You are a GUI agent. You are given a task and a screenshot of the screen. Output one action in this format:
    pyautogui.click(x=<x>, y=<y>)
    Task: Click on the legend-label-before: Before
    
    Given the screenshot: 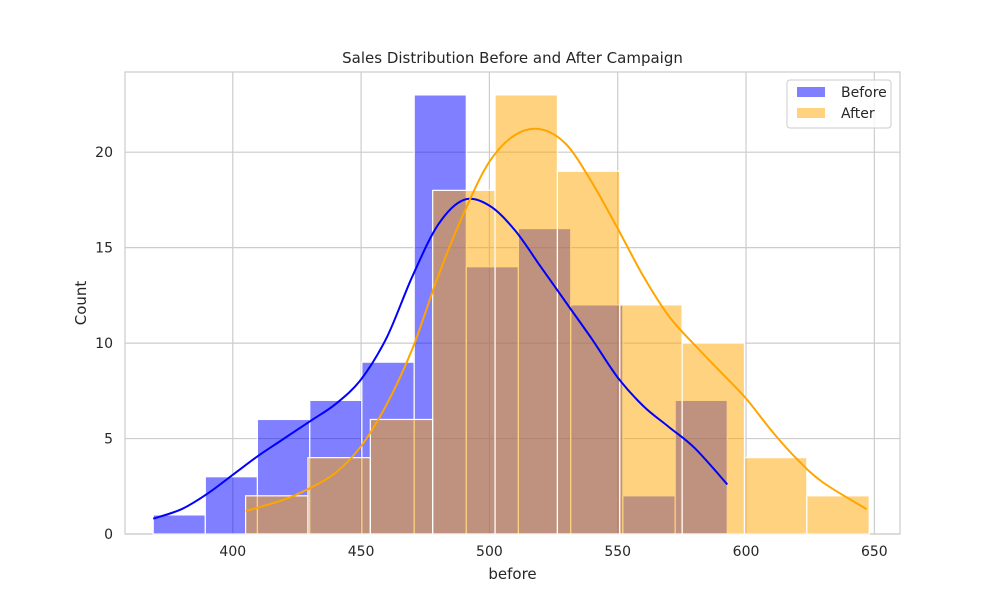 What is the action you would take?
    pyautogui.click(x=864, y=93)
    